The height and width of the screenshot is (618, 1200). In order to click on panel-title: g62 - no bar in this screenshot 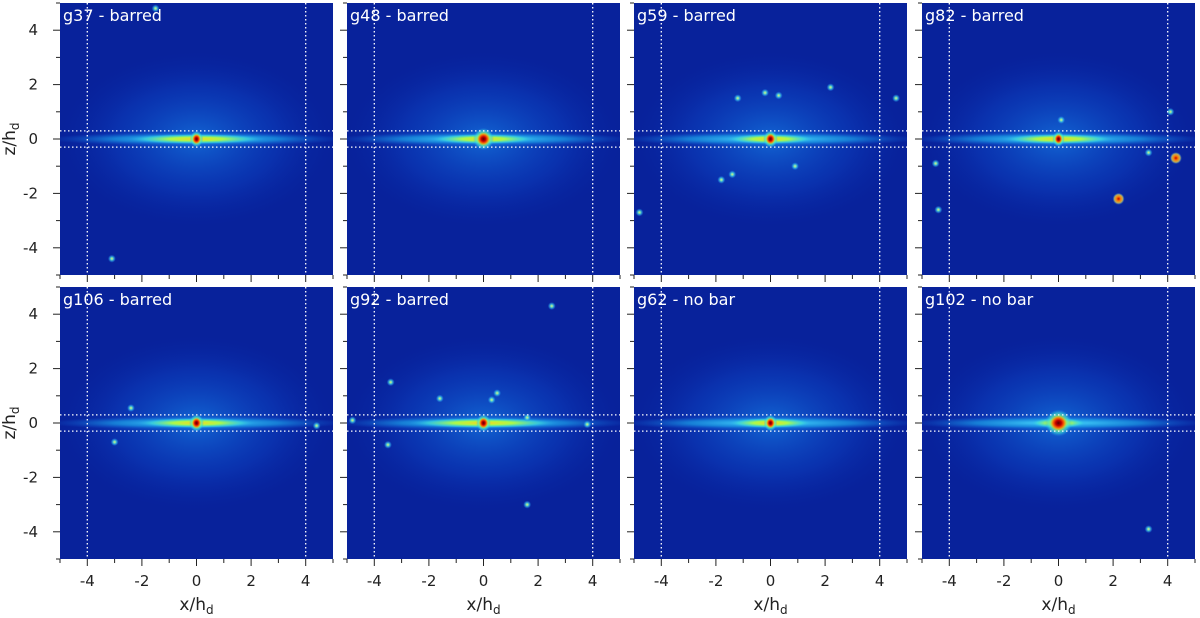, I will do `click(686, 299)`.